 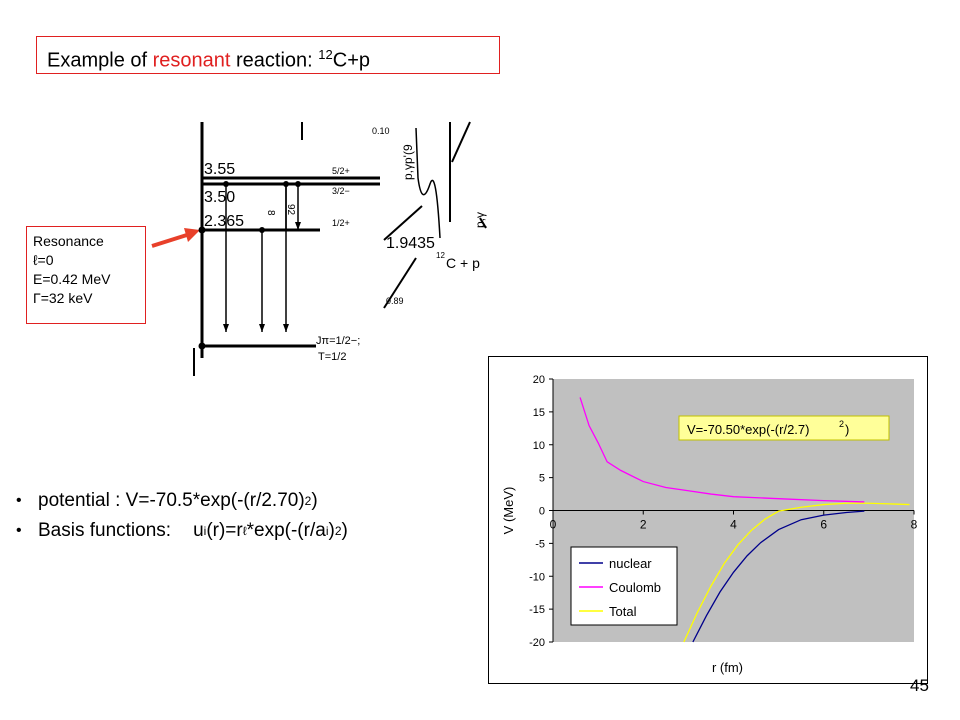 I want to click on spin-5-2: 5/2+, so click(x=341, y=171).